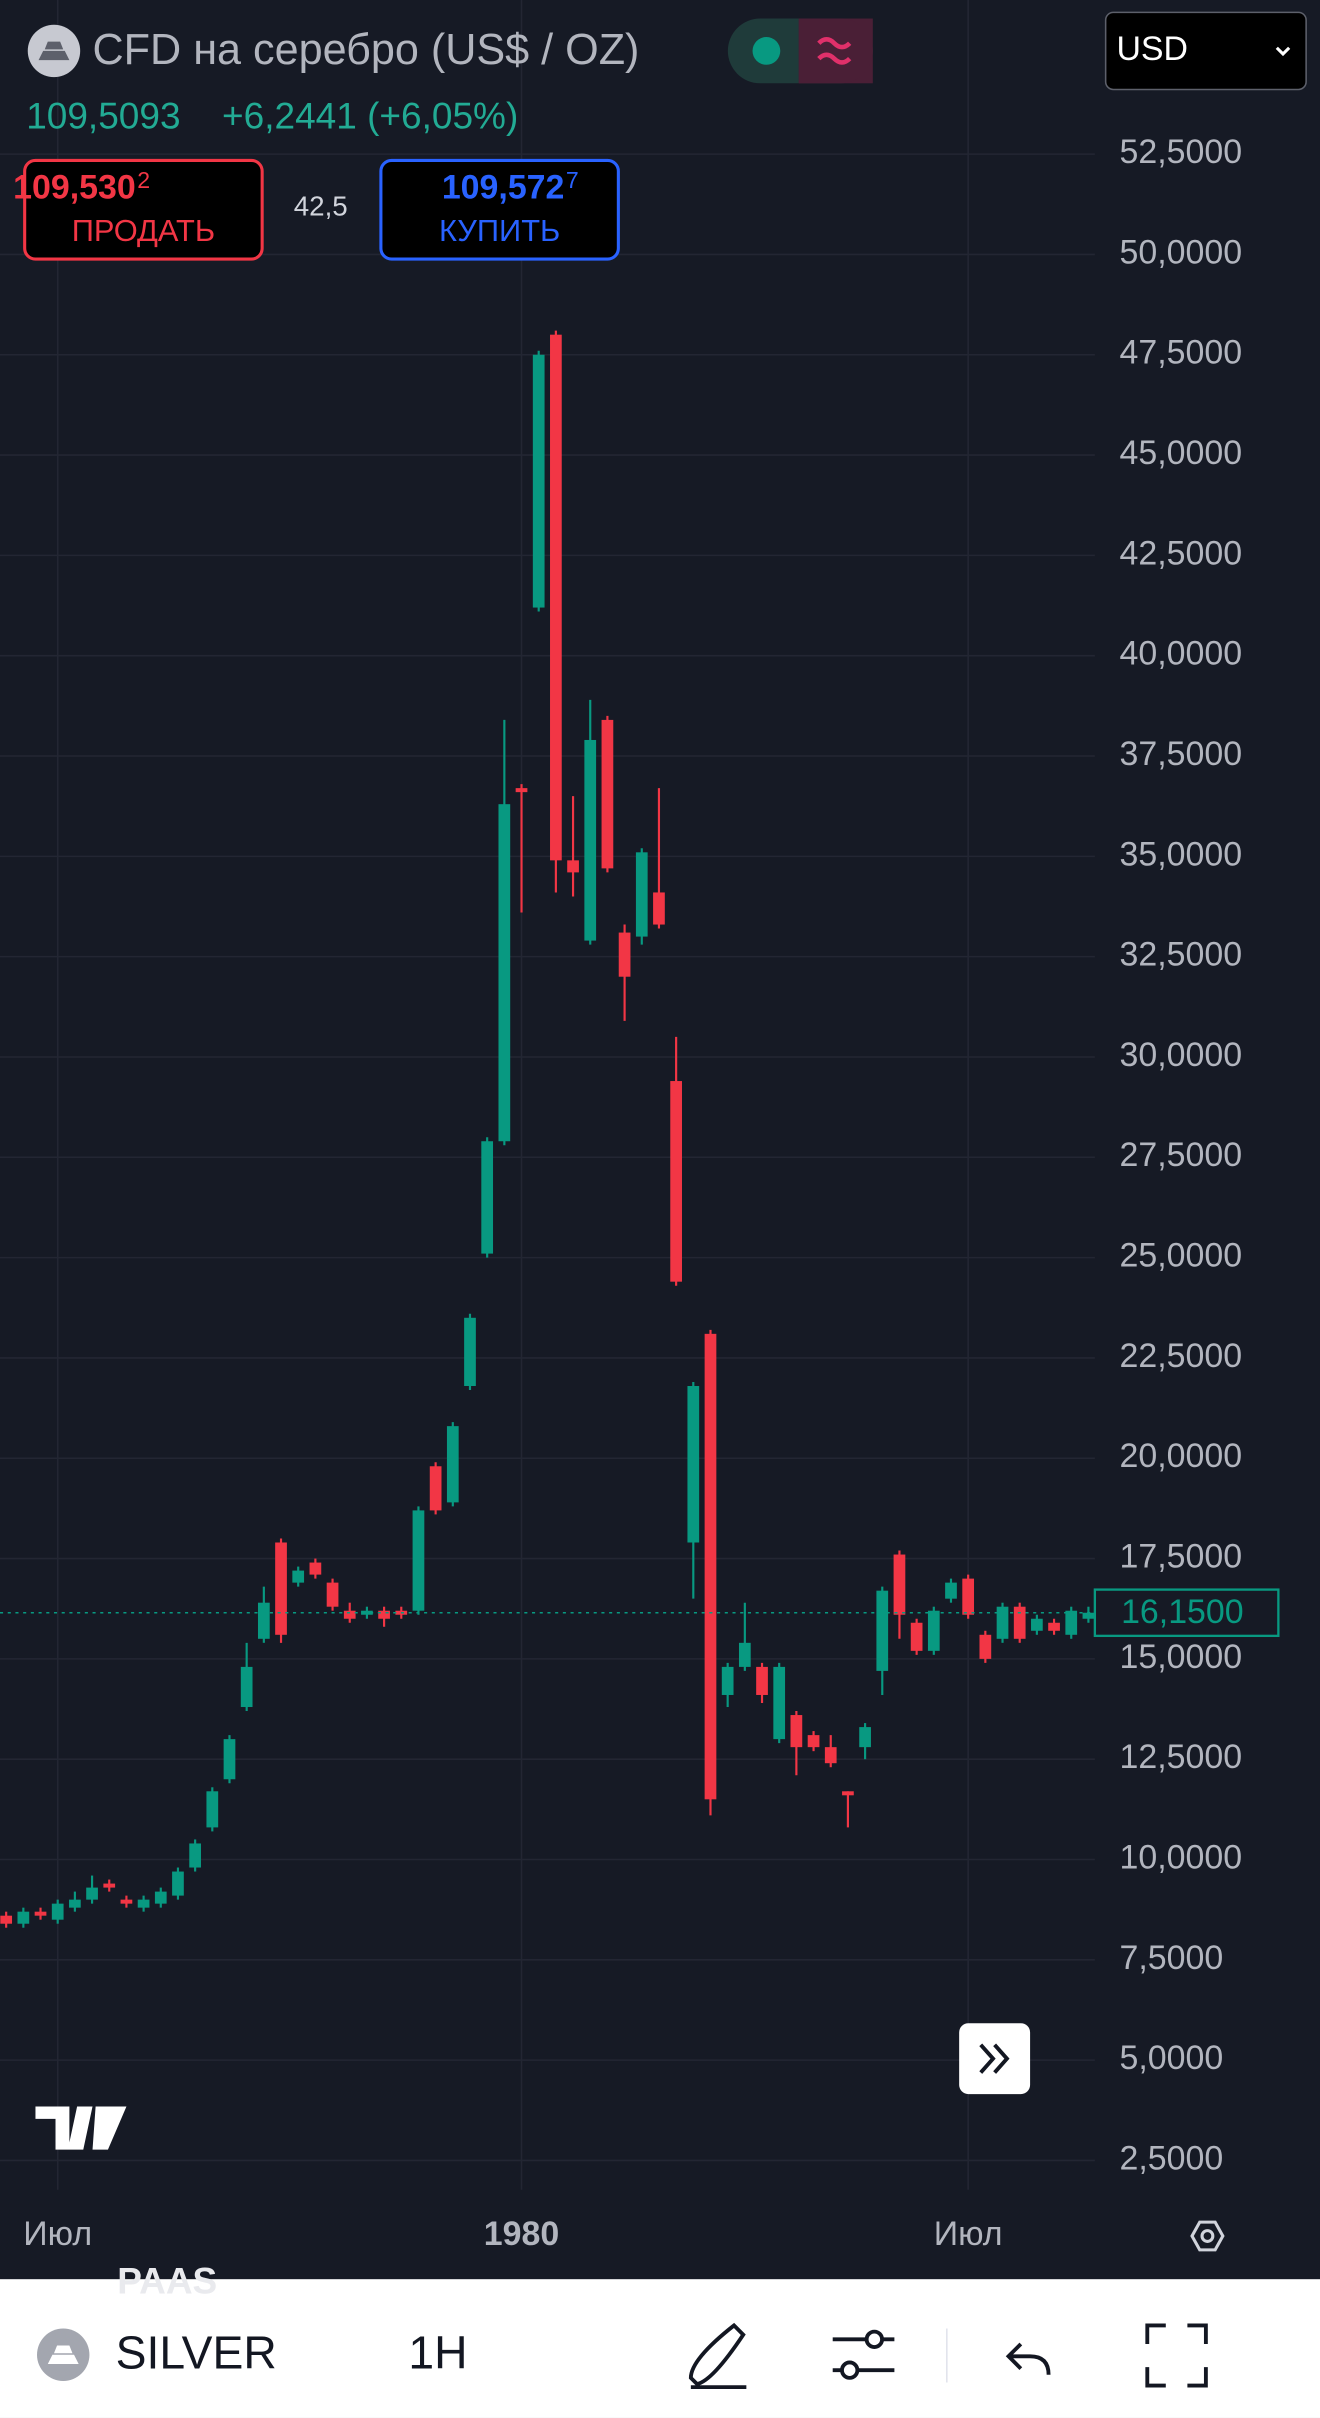  Describe the element at coordinates (717, 2356) in the screenshot. I see `draw-tool` at that location.